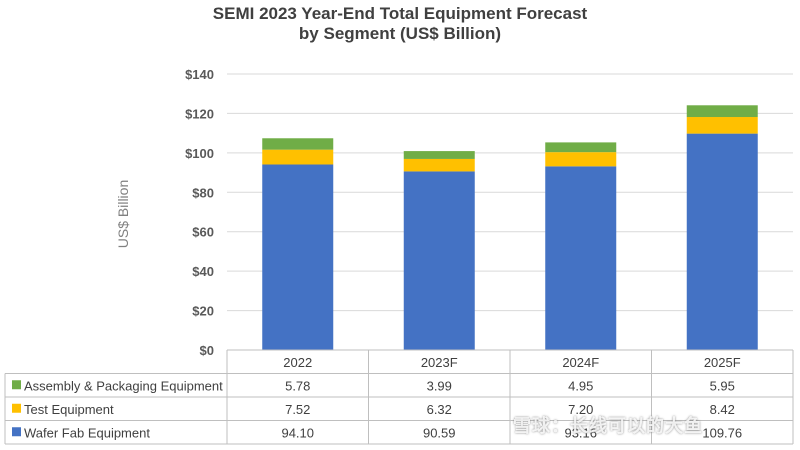 The image size is (800, 450). What do you see at coordinates (199, 153) in the screenshot?
I see `y-tick-label: $100` at bounding box center [199, 153].